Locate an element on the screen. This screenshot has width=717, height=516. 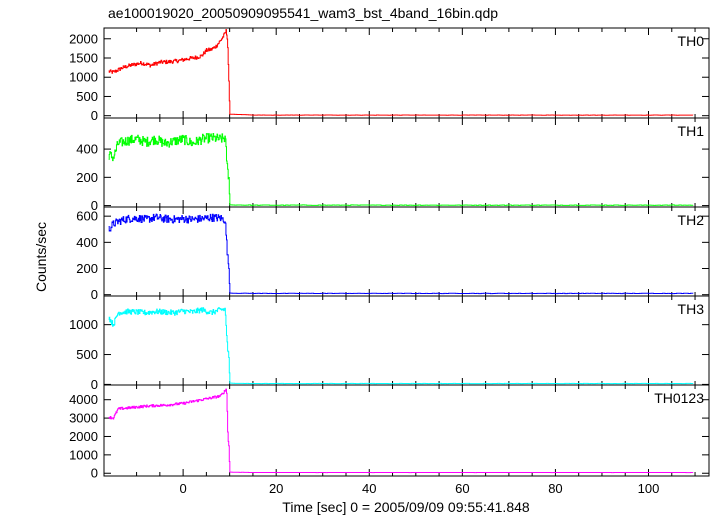
y-tick-label: 1500 is located at coordinates (83, 58).